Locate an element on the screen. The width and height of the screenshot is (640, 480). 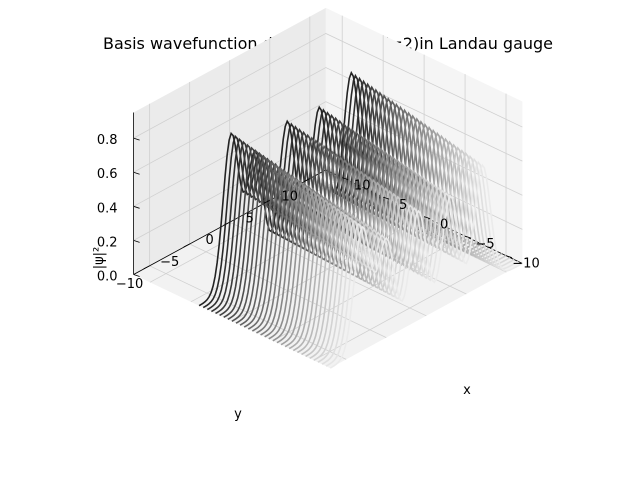
y-axis-label: y is located at coordinates (238, 414).